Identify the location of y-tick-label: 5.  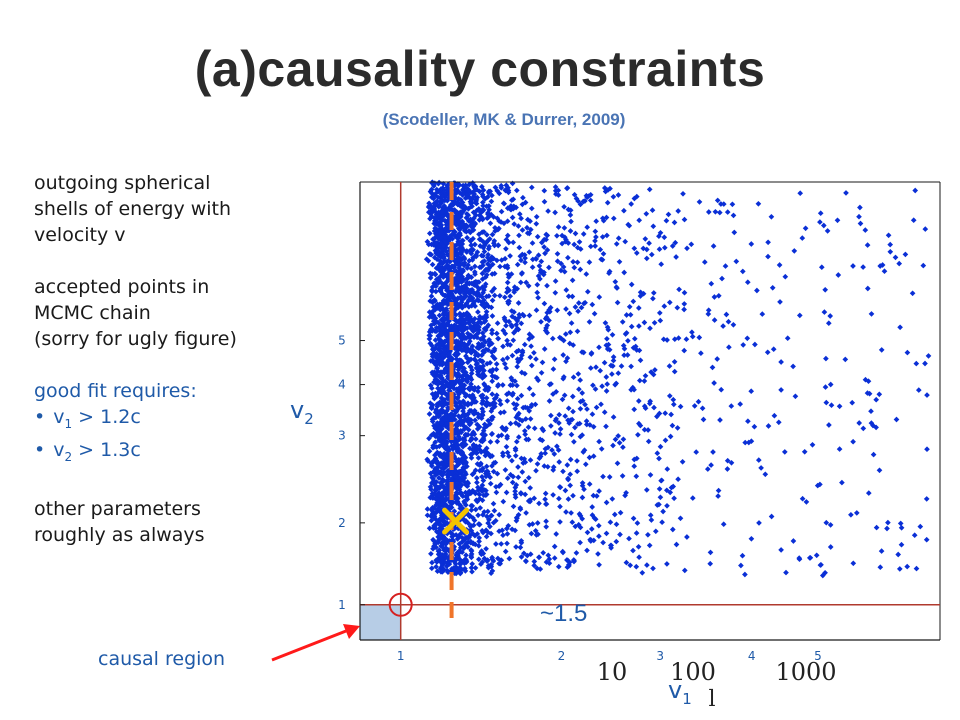
(342, 341).